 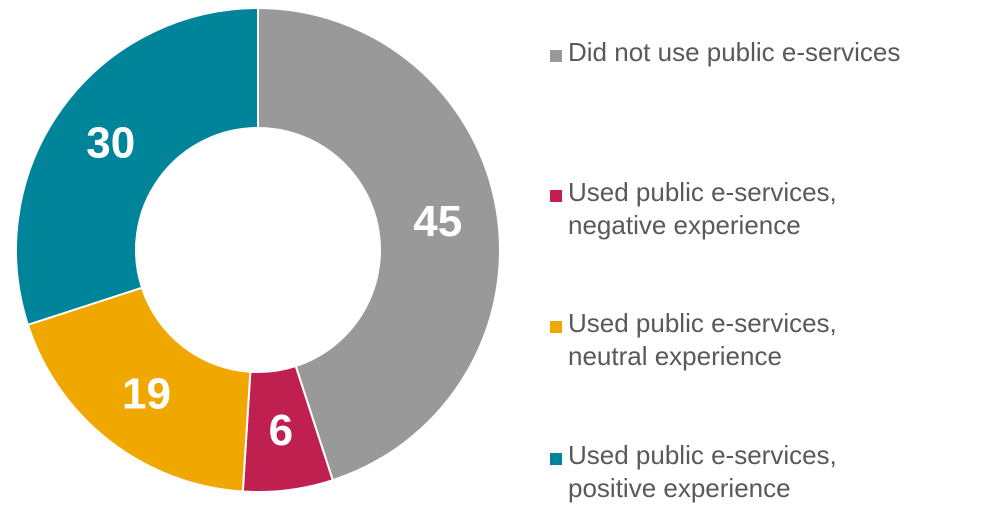 I want to click on data-label-negative: 6, so click(x=281, y=430).